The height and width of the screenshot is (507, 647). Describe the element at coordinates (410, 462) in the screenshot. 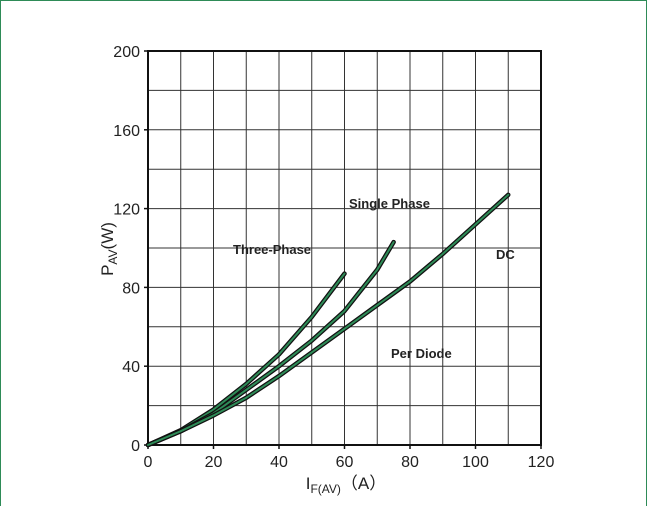

I see `x-tick-label: 80` at that location.